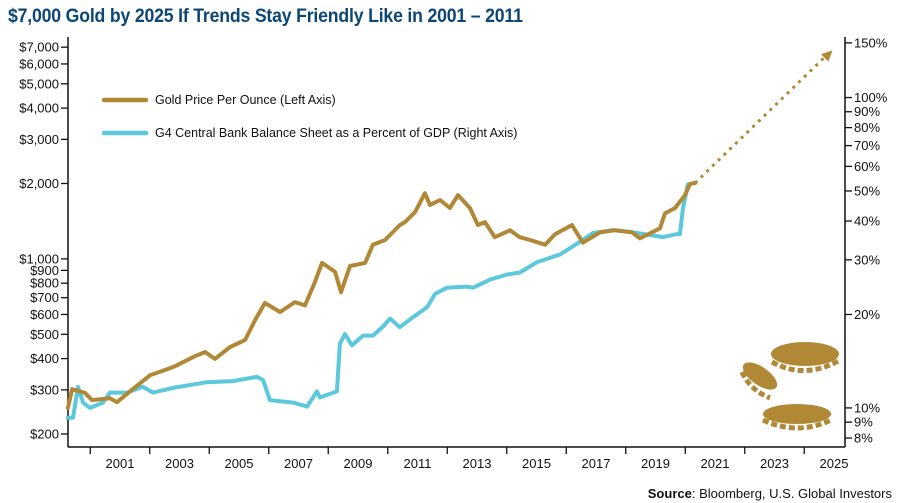  What do you see at coordinates (39, 83) in the screenshot?
I see `left-tick-label: $5,000` at bounding box center [39, 83].